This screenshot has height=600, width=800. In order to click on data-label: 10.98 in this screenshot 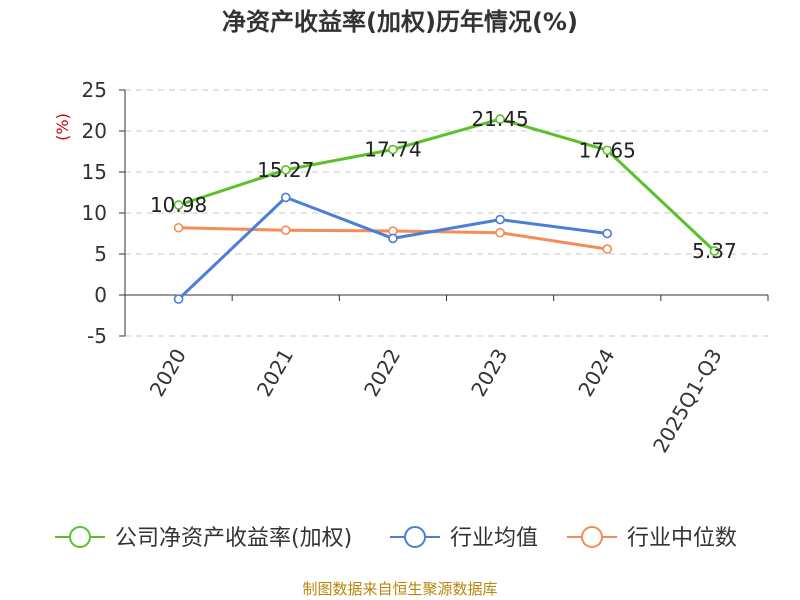, I will do `click(178, 205)`.